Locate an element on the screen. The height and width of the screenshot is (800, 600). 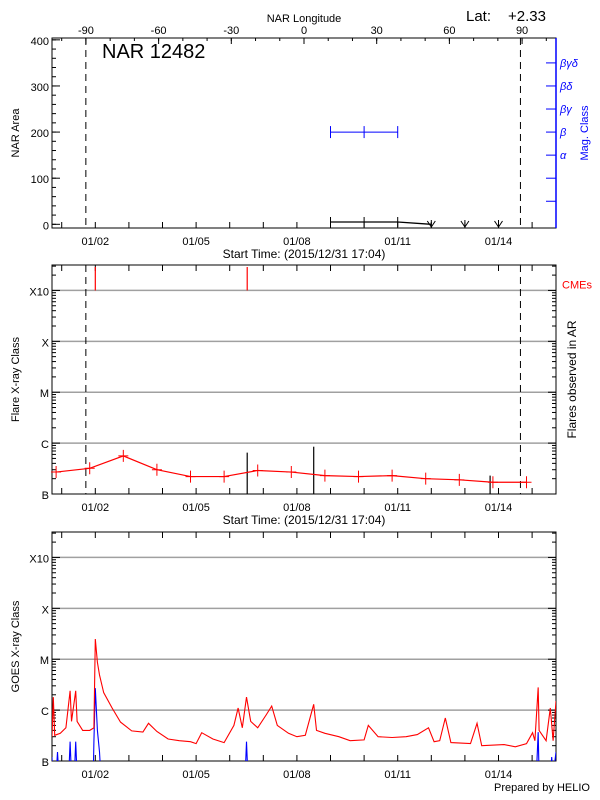
longitude-tick-label: -30 is located at coordinates (231, 31).